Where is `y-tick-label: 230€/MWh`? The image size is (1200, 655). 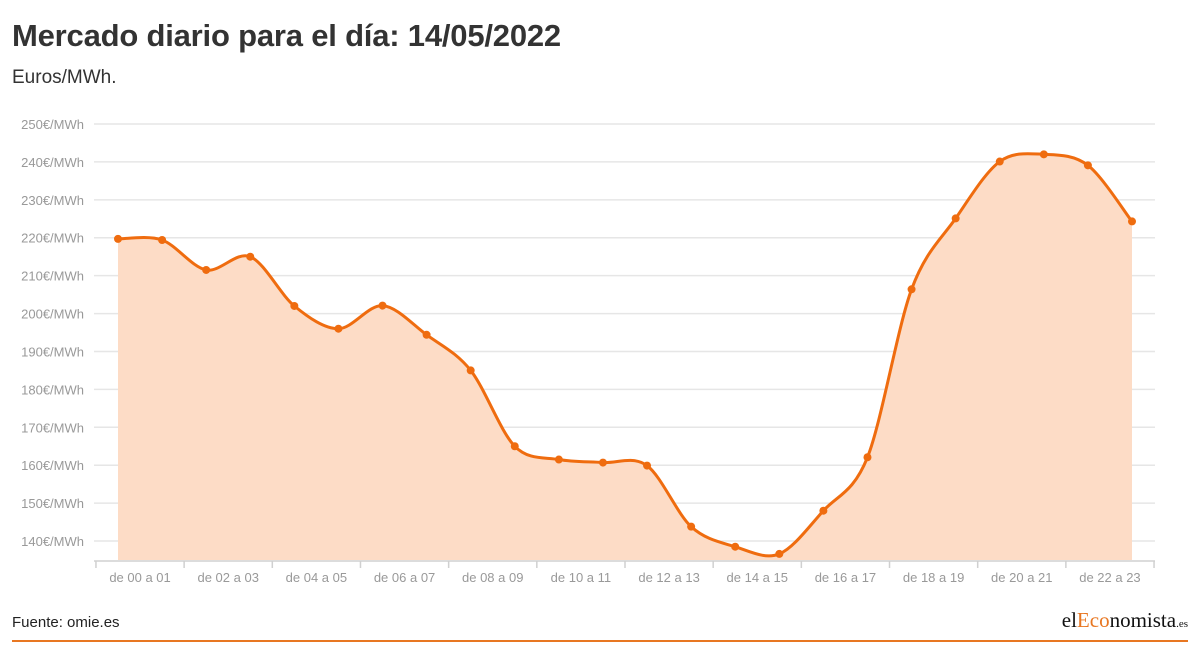
y-tick-label: 230€/MWh is located at coordinates (52, 200).